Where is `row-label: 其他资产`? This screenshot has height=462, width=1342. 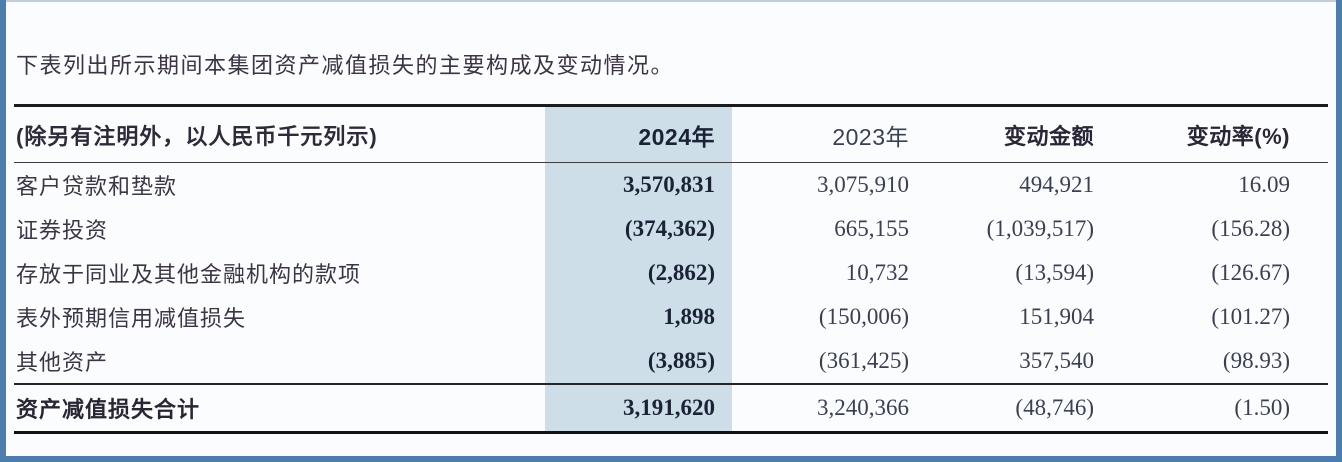 row-label: 其他资产 is located at coordinates (62, 362).